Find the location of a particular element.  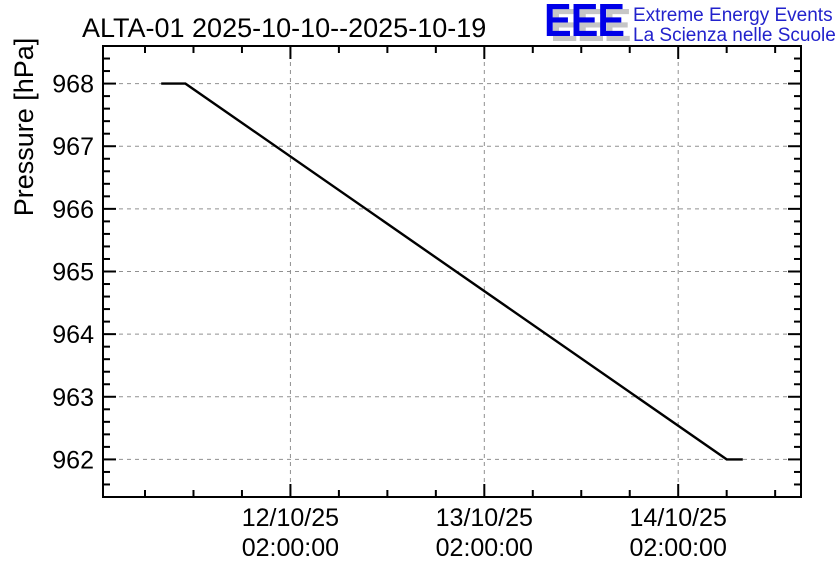

y-tick-label: 968 is located at coordinates (73, 85).